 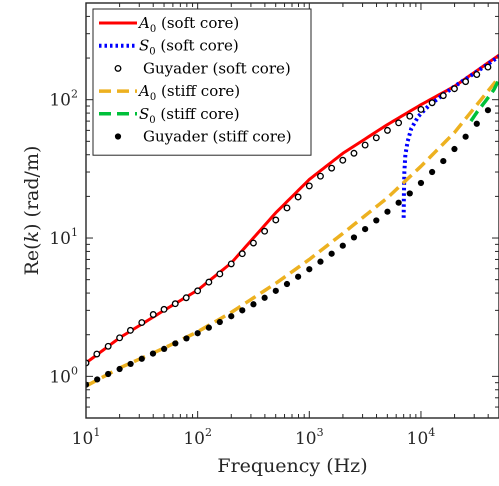 I want to click on legend-box, so click(x=202, y=82).